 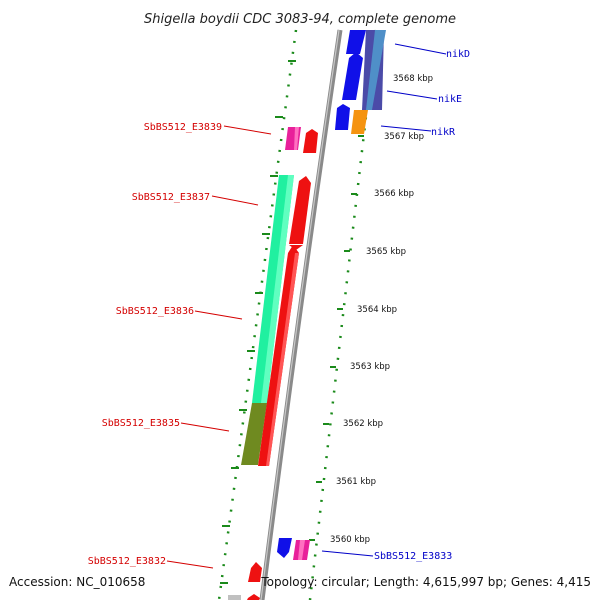 I want to click on gene-E3832-features, so click(x=245, y=581).